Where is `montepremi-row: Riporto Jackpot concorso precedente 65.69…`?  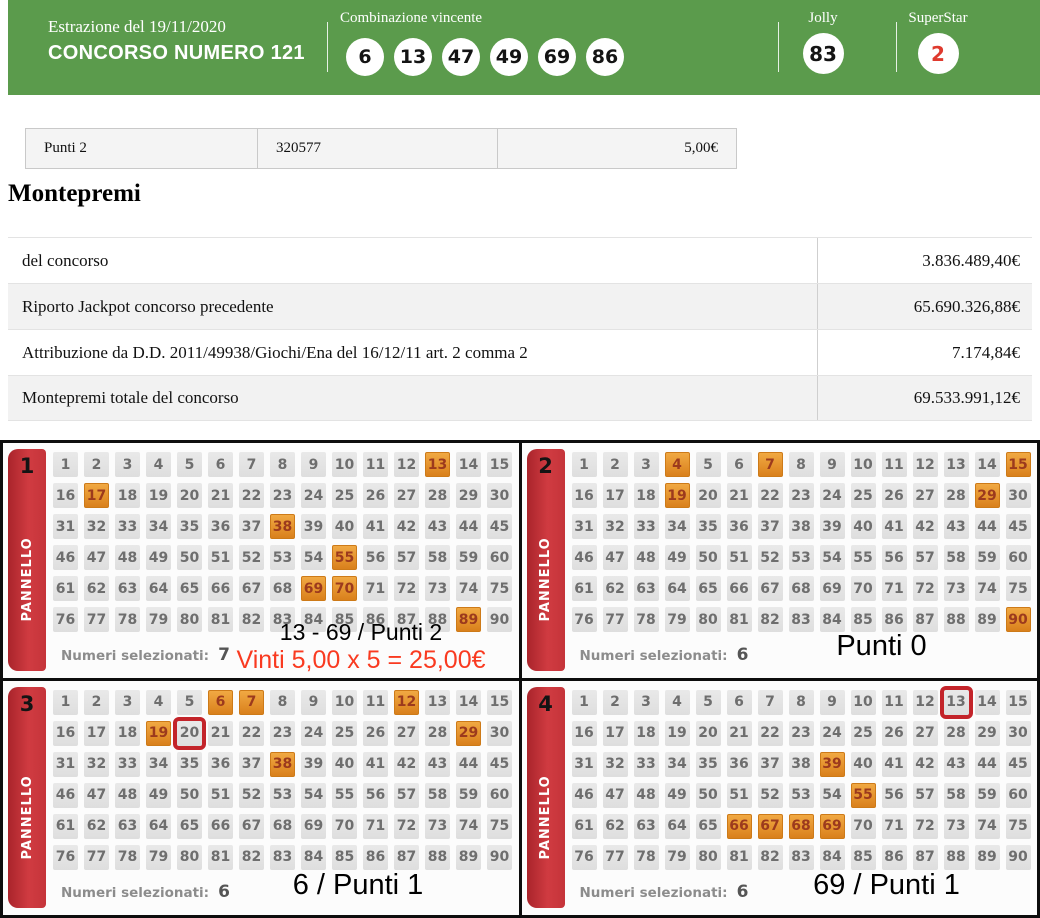 montepremi-row: Riporto Jackpot concorso precedente 65.69… is located at coordinates (520, 306).